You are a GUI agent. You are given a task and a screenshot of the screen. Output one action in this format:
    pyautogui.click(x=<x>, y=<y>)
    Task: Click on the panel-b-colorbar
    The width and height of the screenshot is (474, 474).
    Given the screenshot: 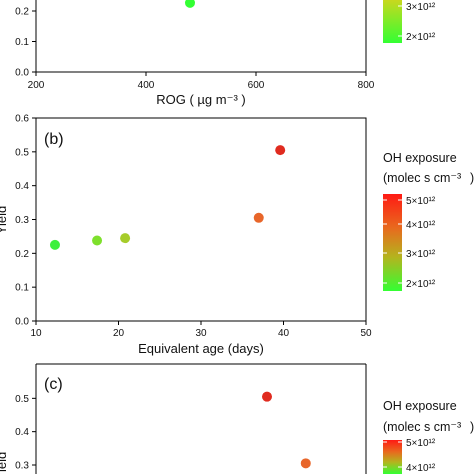 What is the action you would take?
    pyautogui.click(x=392, y=242)
    